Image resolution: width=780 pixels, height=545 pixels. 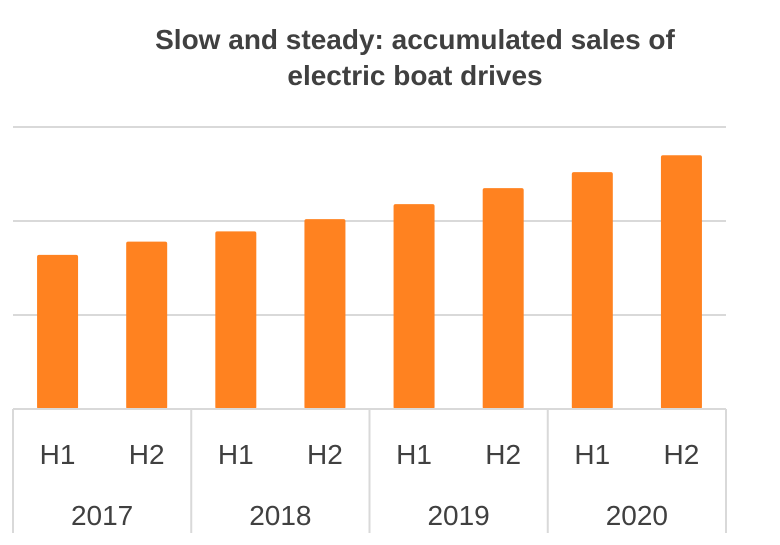 What do you see at coordinates (458, 515) in the screenshot?
I see `x-group-label: 2019` at bounding box center [458, 515].